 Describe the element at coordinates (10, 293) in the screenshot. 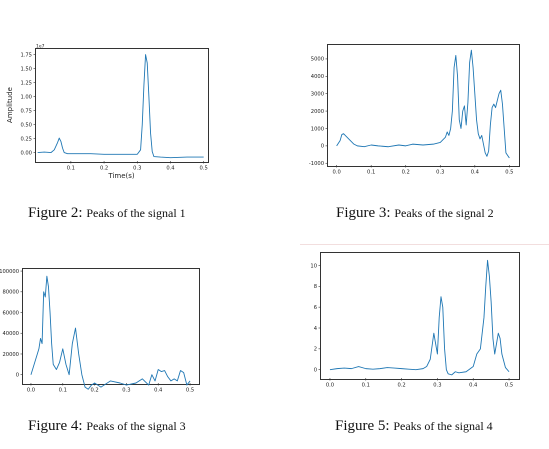

I see `y-tick-label: 80000` at that location.